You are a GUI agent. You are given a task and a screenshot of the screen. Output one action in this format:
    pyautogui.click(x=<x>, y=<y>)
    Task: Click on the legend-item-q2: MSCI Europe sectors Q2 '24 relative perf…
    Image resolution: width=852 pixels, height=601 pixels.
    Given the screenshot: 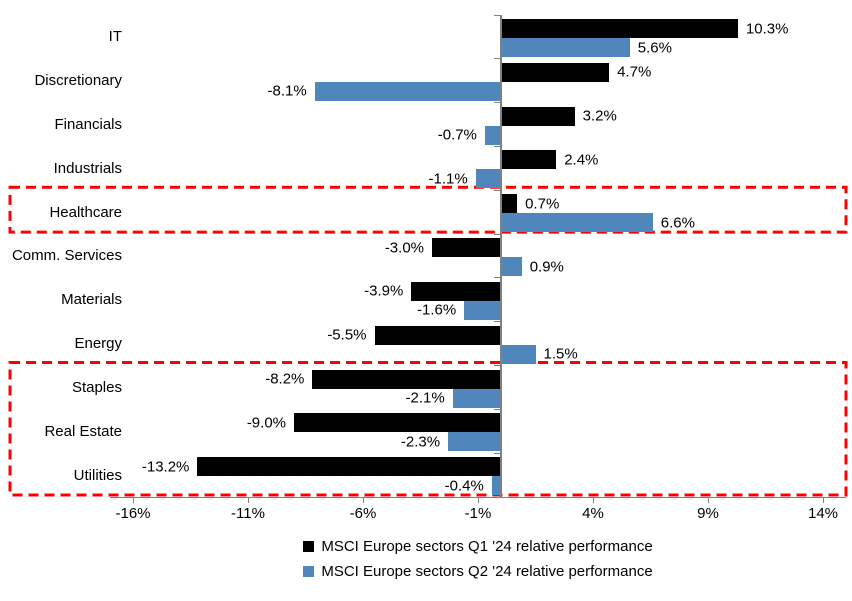 What is the action you would take?
    pyautogui.click(x=478, y=571)
    